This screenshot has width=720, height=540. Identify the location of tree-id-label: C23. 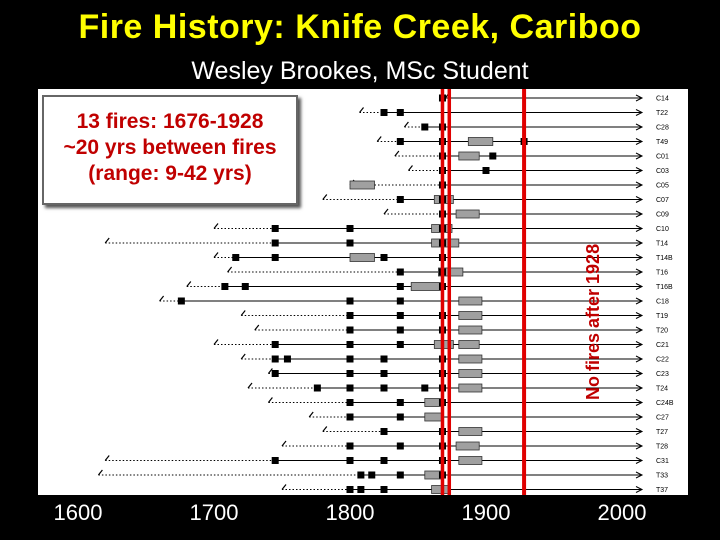
(662, 374).